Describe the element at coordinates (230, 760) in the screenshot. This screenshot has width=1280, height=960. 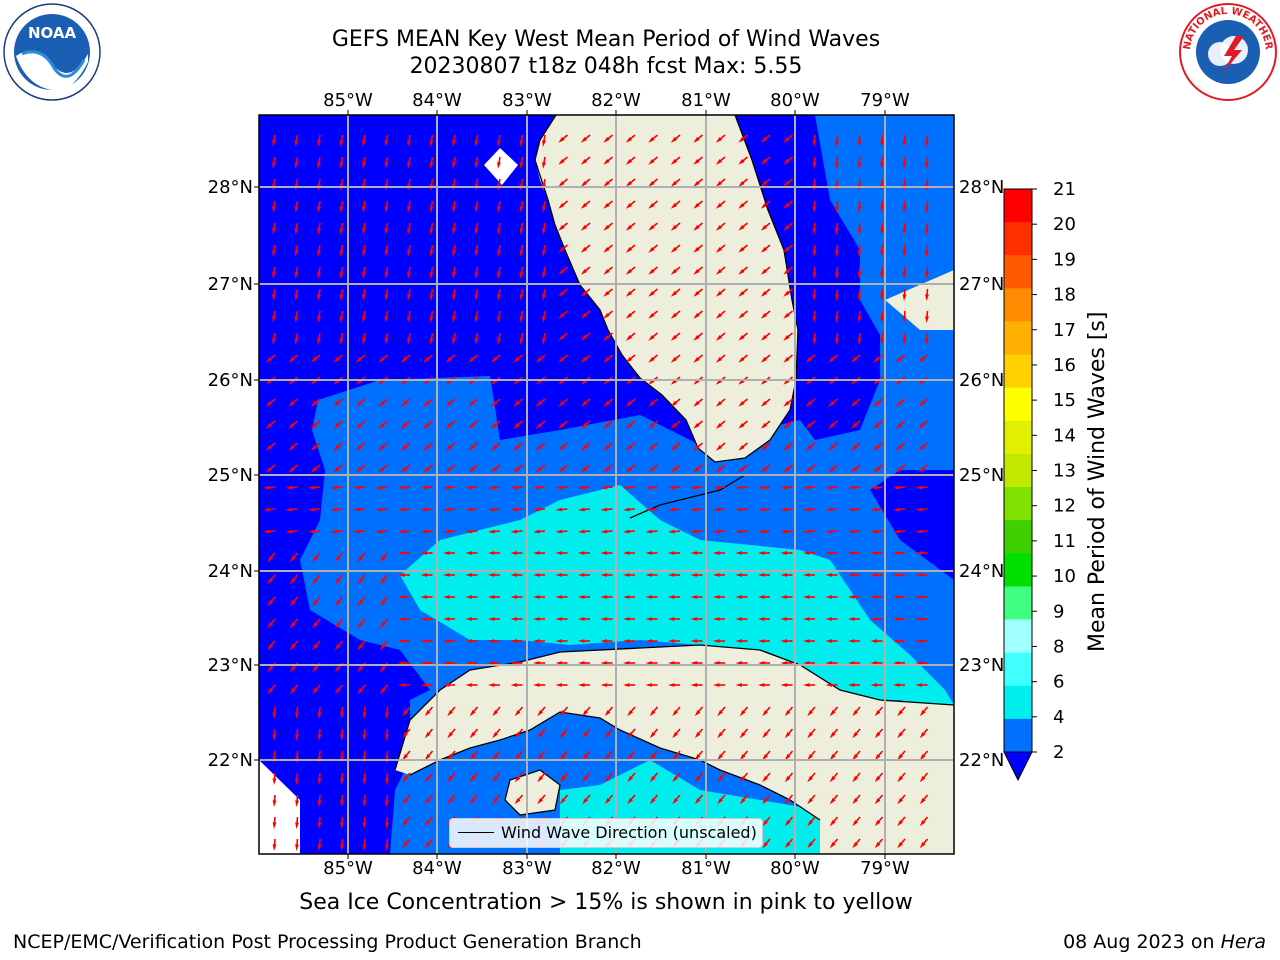
I see `lat-tick-label-left: 22°N` at that location.